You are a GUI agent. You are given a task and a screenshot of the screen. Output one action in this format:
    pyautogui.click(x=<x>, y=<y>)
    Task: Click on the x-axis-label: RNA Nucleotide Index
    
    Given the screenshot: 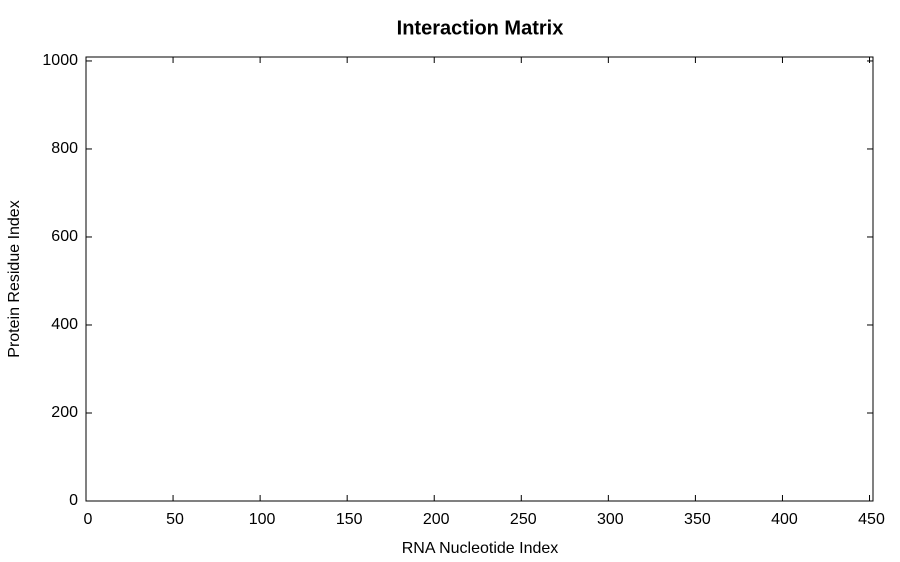 What is the action you would take?
    pyautogui.click(x=480, y=548)
    